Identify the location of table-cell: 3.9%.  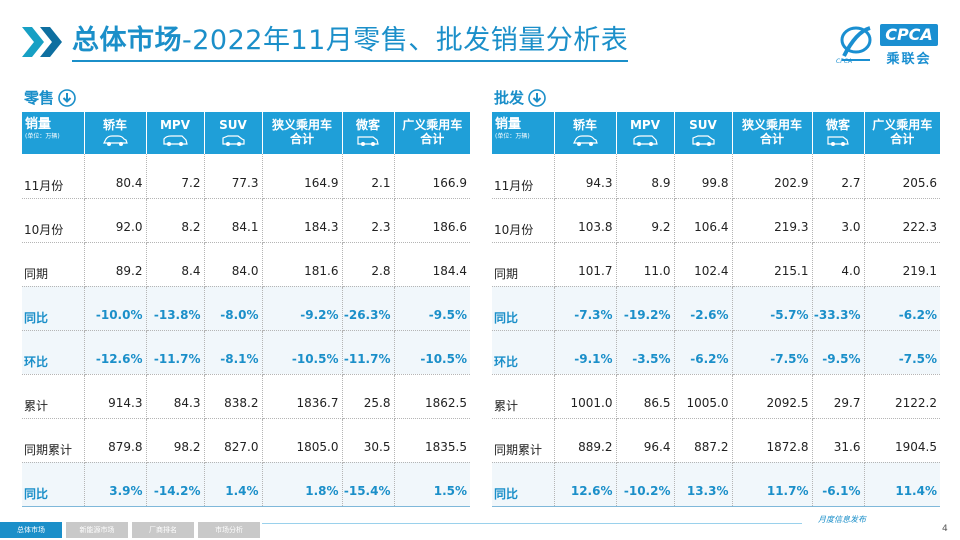
(115, 484).